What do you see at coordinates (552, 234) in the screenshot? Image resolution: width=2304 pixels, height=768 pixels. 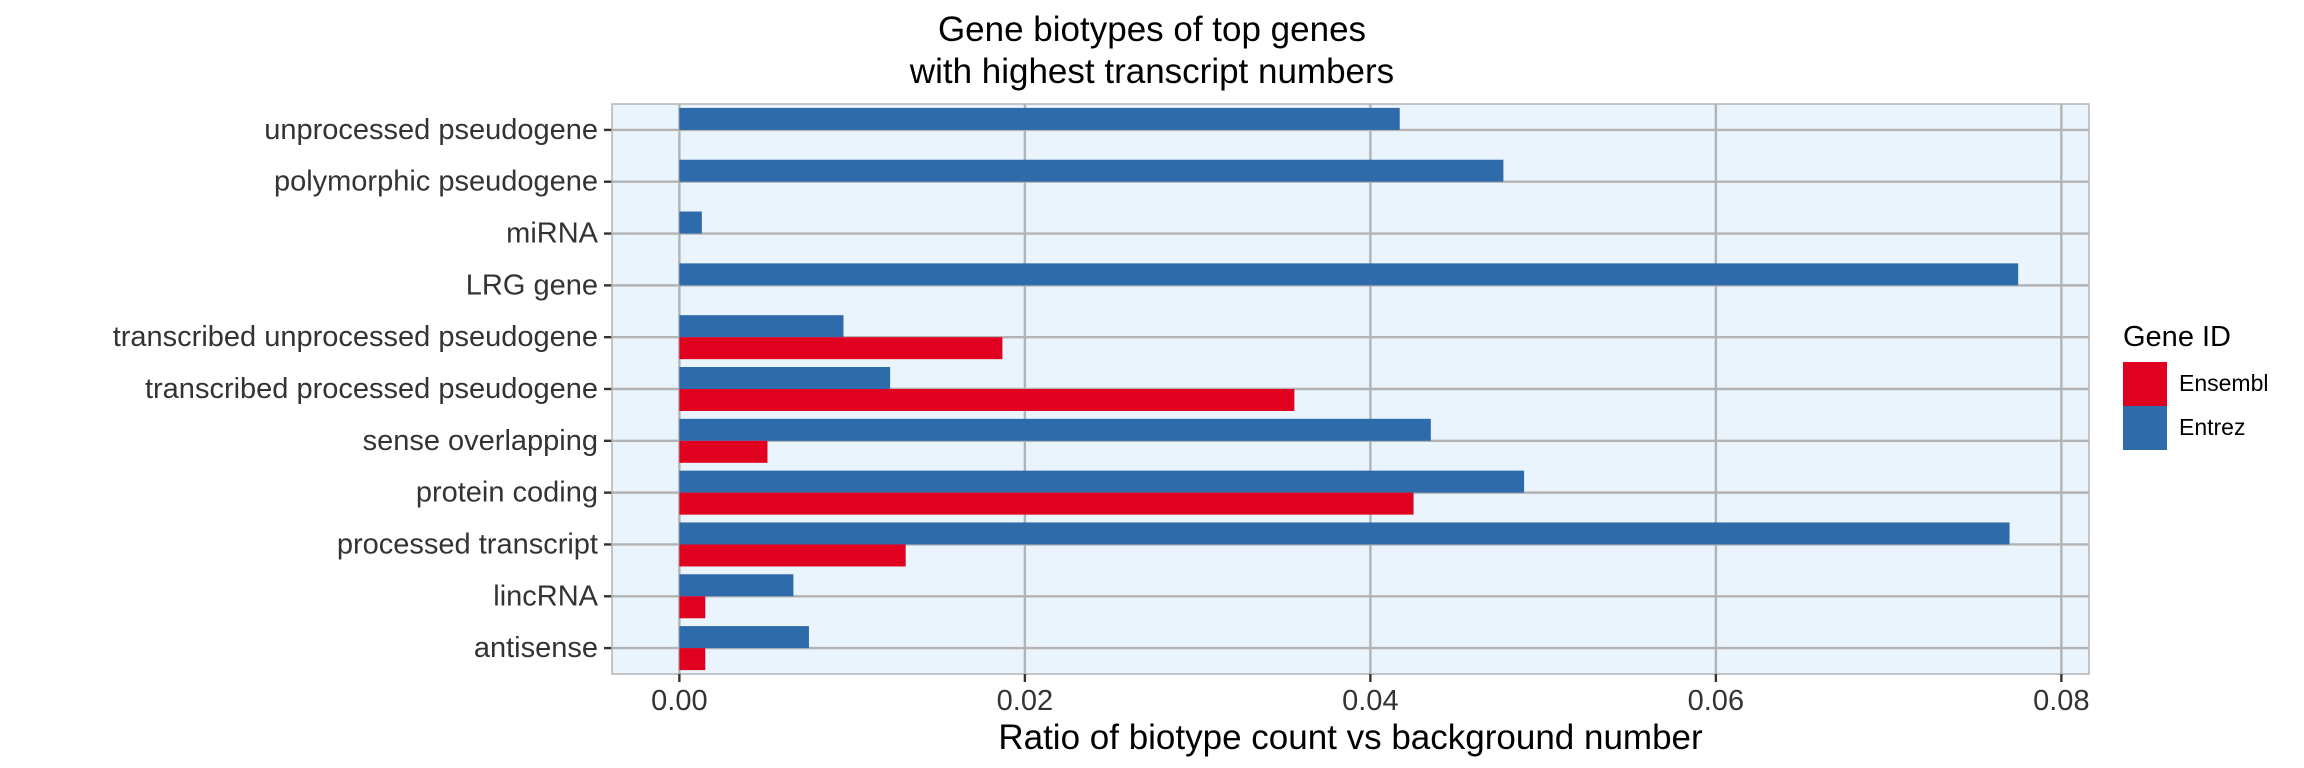 I see `y-tick-label: miRNA` at bounding box center [552, 234].